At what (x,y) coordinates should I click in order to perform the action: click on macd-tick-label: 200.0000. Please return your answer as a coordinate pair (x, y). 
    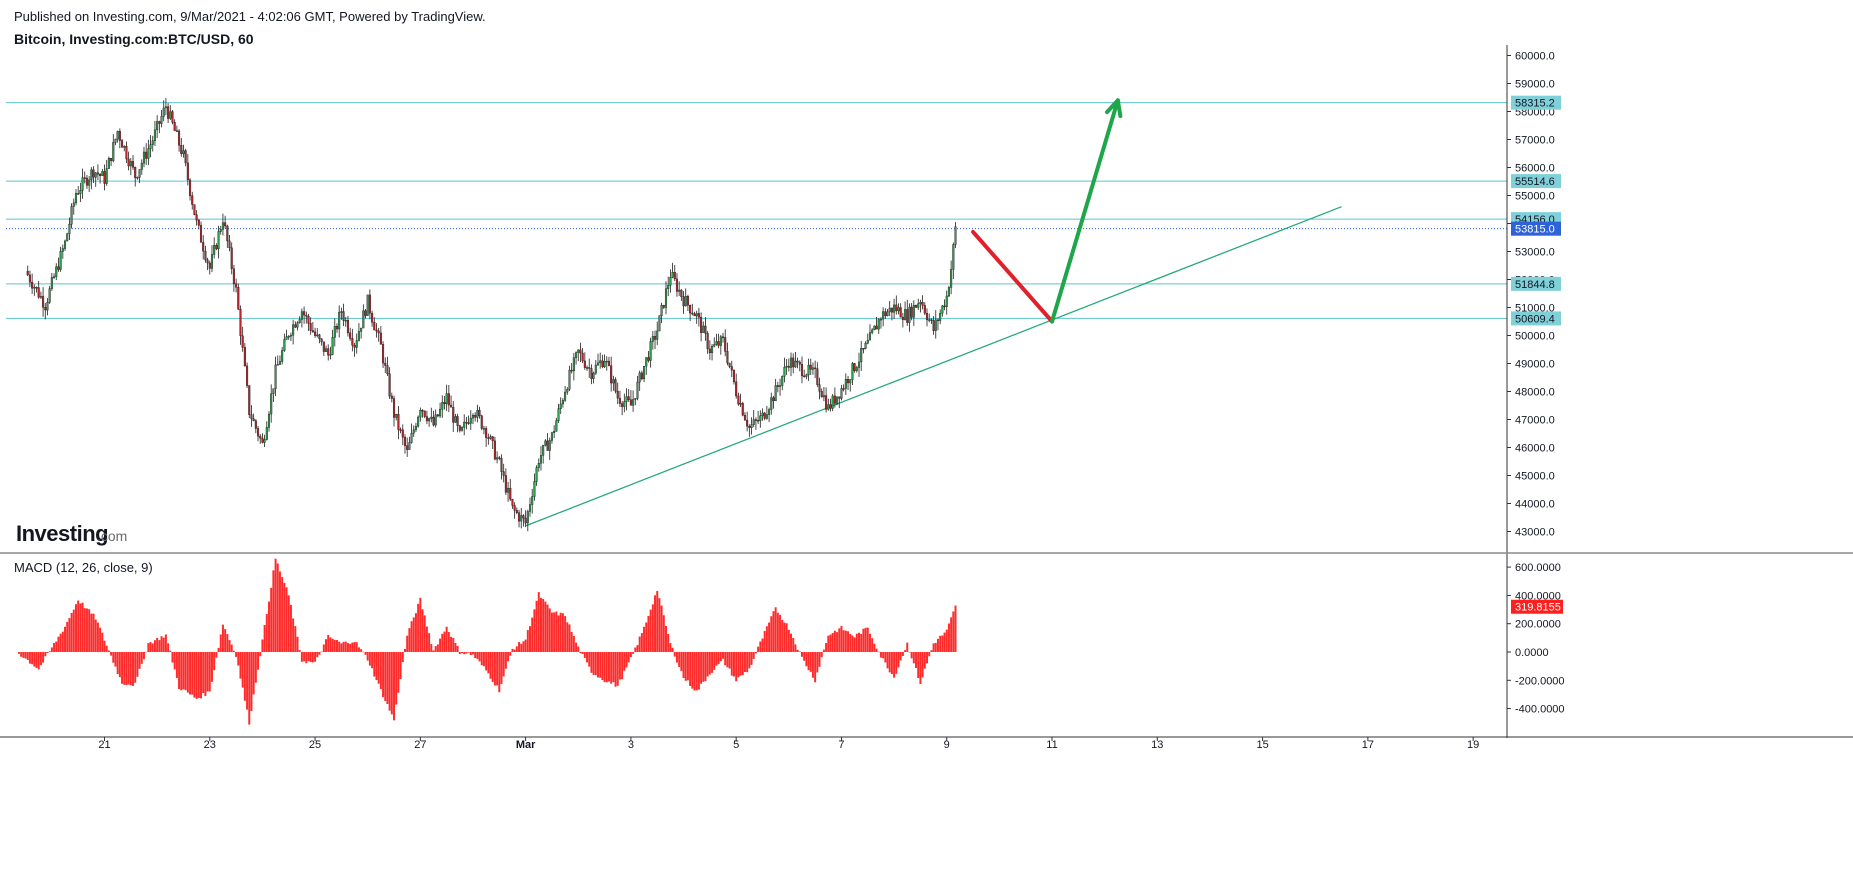
    Looking at the image, I should click on (1538, 625).